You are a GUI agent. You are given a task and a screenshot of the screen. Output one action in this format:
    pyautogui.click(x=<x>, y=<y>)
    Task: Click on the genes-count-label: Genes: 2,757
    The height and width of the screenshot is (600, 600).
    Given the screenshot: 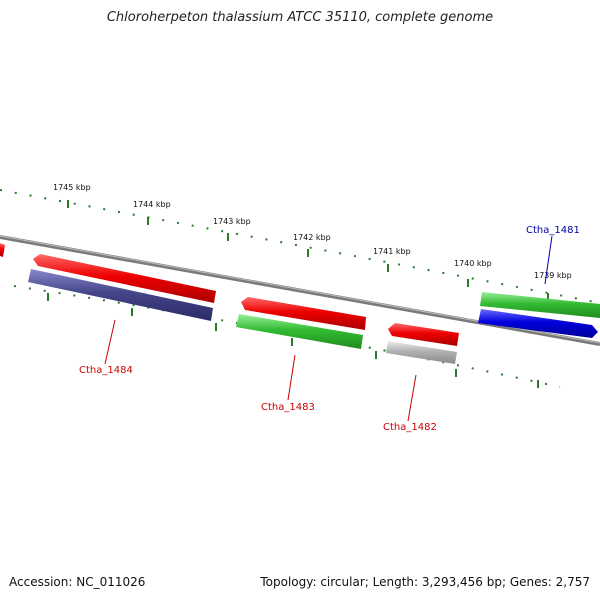 What is the action you would take?
    pyautogui.click(x=546, y=582)
    